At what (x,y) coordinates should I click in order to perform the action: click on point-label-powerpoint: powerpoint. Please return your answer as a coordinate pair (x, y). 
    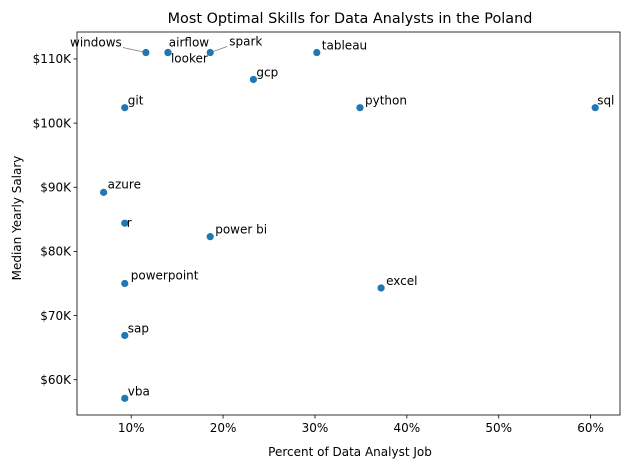
    Looking at the image, I should click on (165, 275).